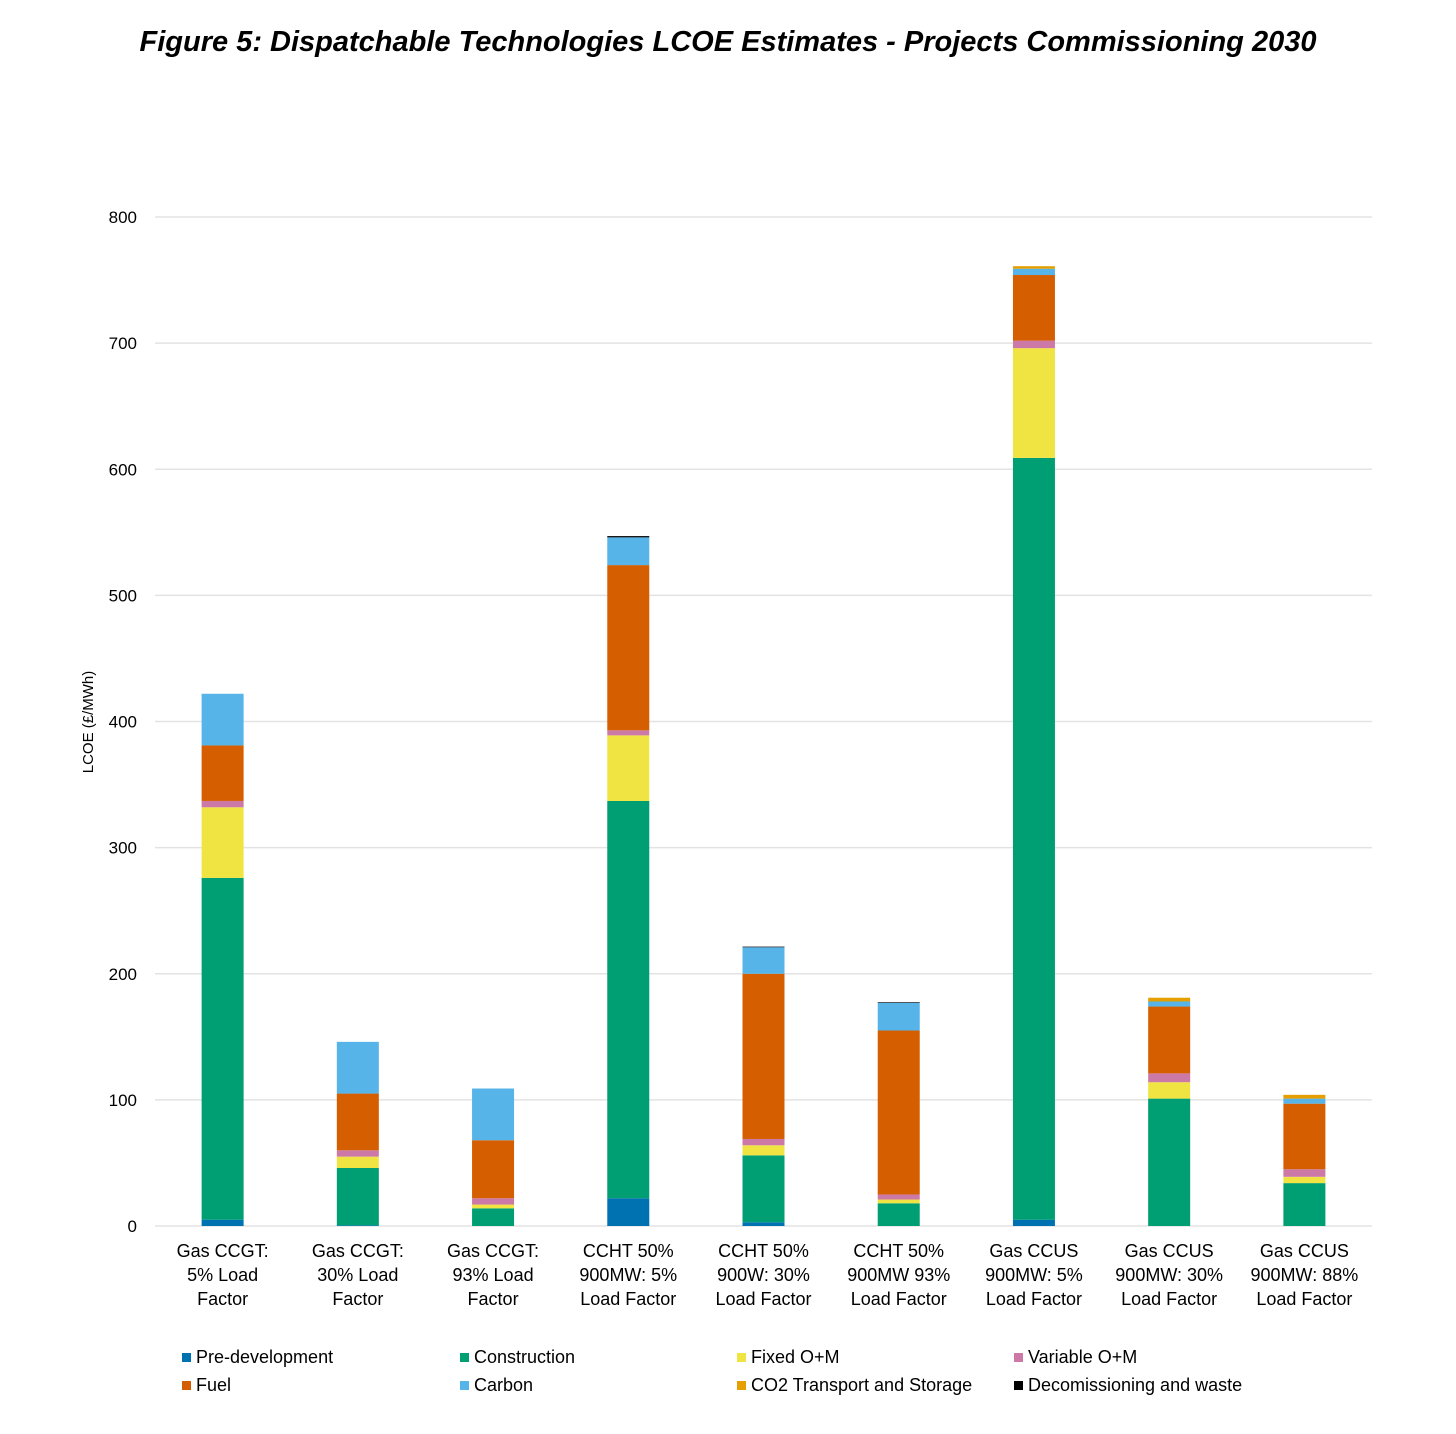  Describe the element at coordinates (123, 595) in the screenshot. I see `y-tick-label: 500` at that location.